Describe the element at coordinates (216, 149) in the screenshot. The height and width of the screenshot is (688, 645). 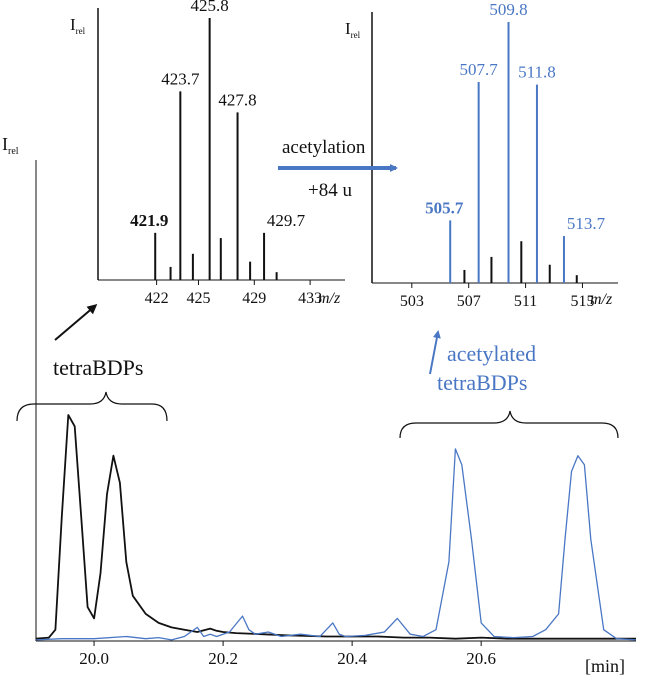
I see `ms-left-bars` at that location.